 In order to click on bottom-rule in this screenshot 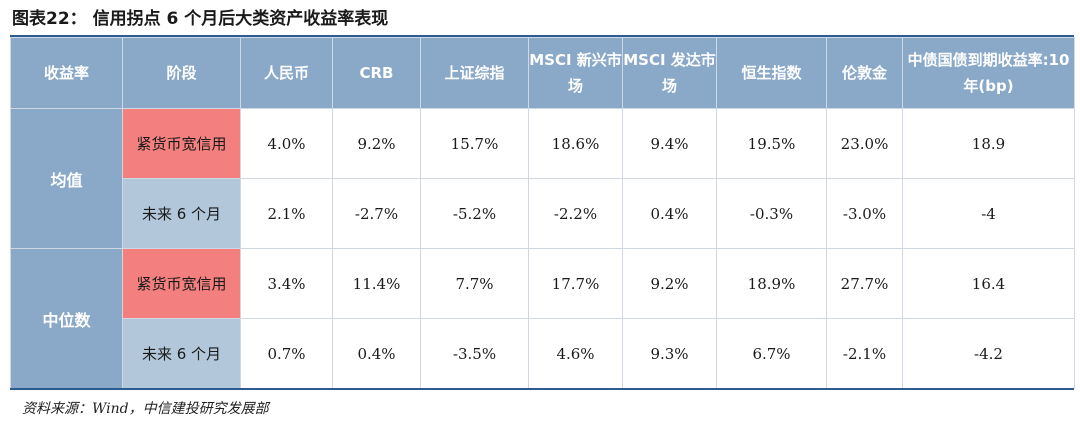, I will do `click(542, 389)`.